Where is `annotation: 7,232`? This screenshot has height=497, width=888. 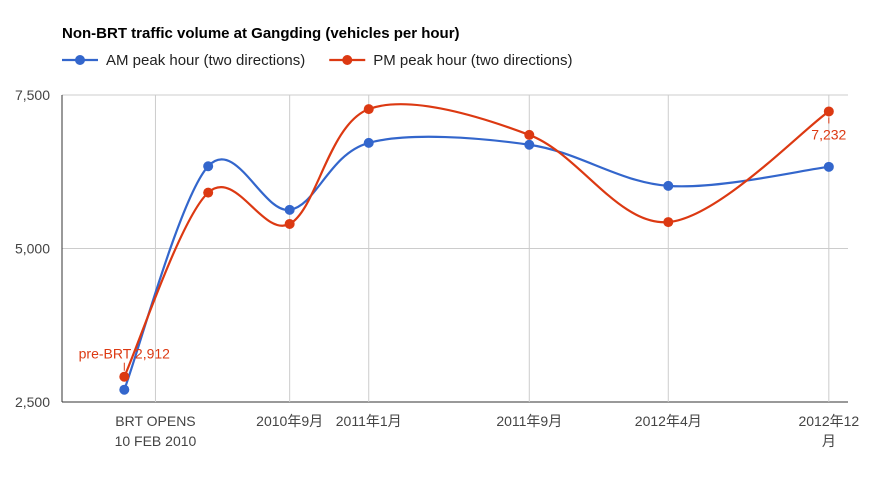
annotation: 7,232 is located at coordinates (829, 129).